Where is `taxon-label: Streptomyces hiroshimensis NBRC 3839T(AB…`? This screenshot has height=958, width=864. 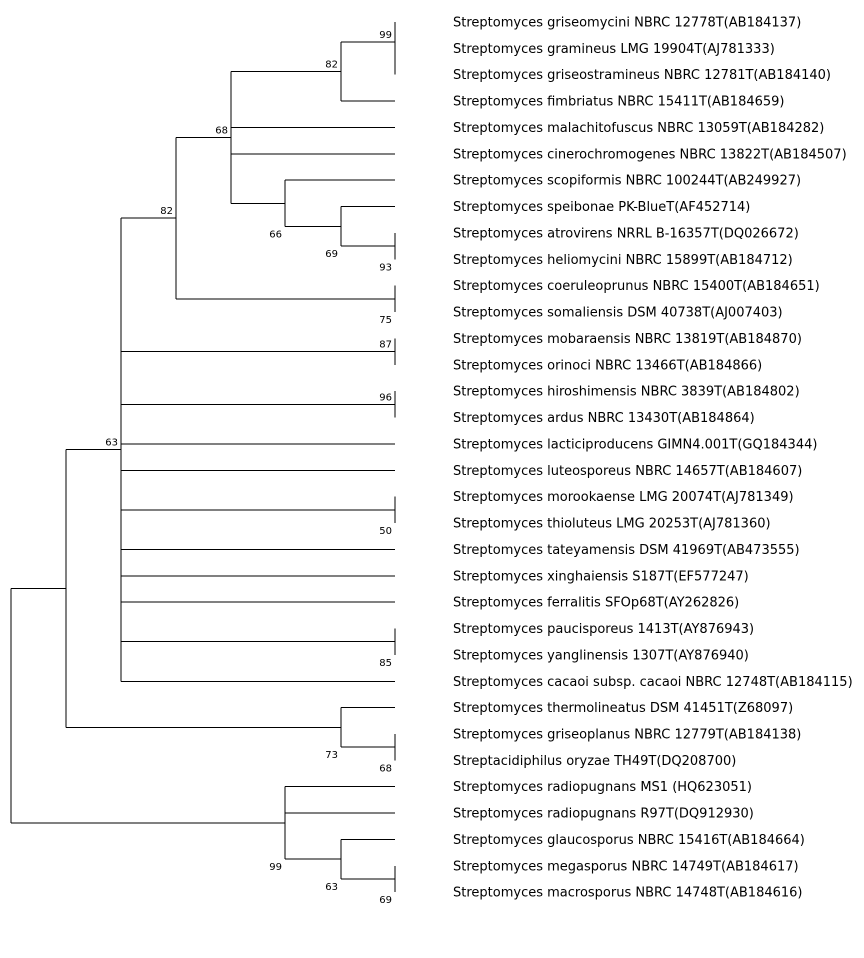
taxon-label: Streptomyces hiroshimensis NBRC 3839T(AB… is located at coordinates (626, 392).